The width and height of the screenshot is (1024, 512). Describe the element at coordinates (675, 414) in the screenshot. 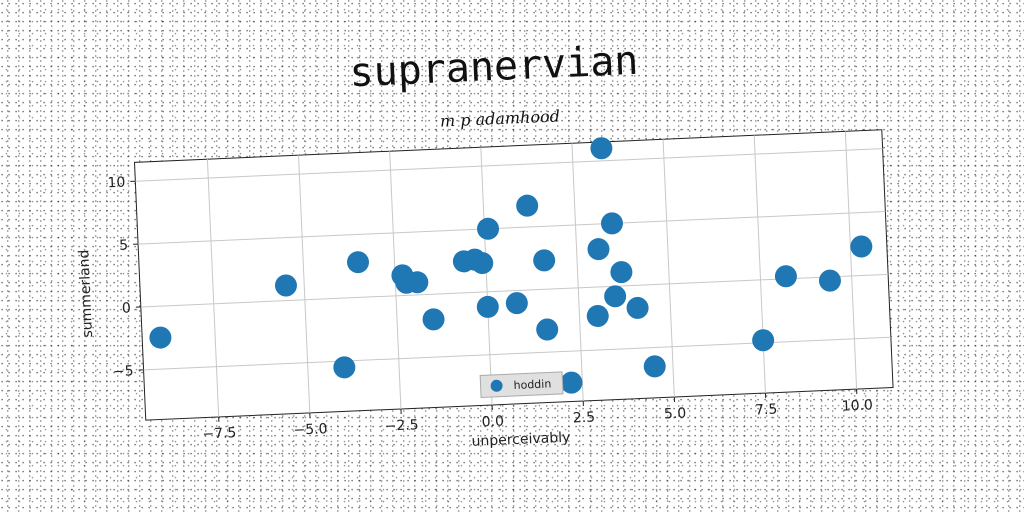

I see `x-tick-label: 5.0` at that location.